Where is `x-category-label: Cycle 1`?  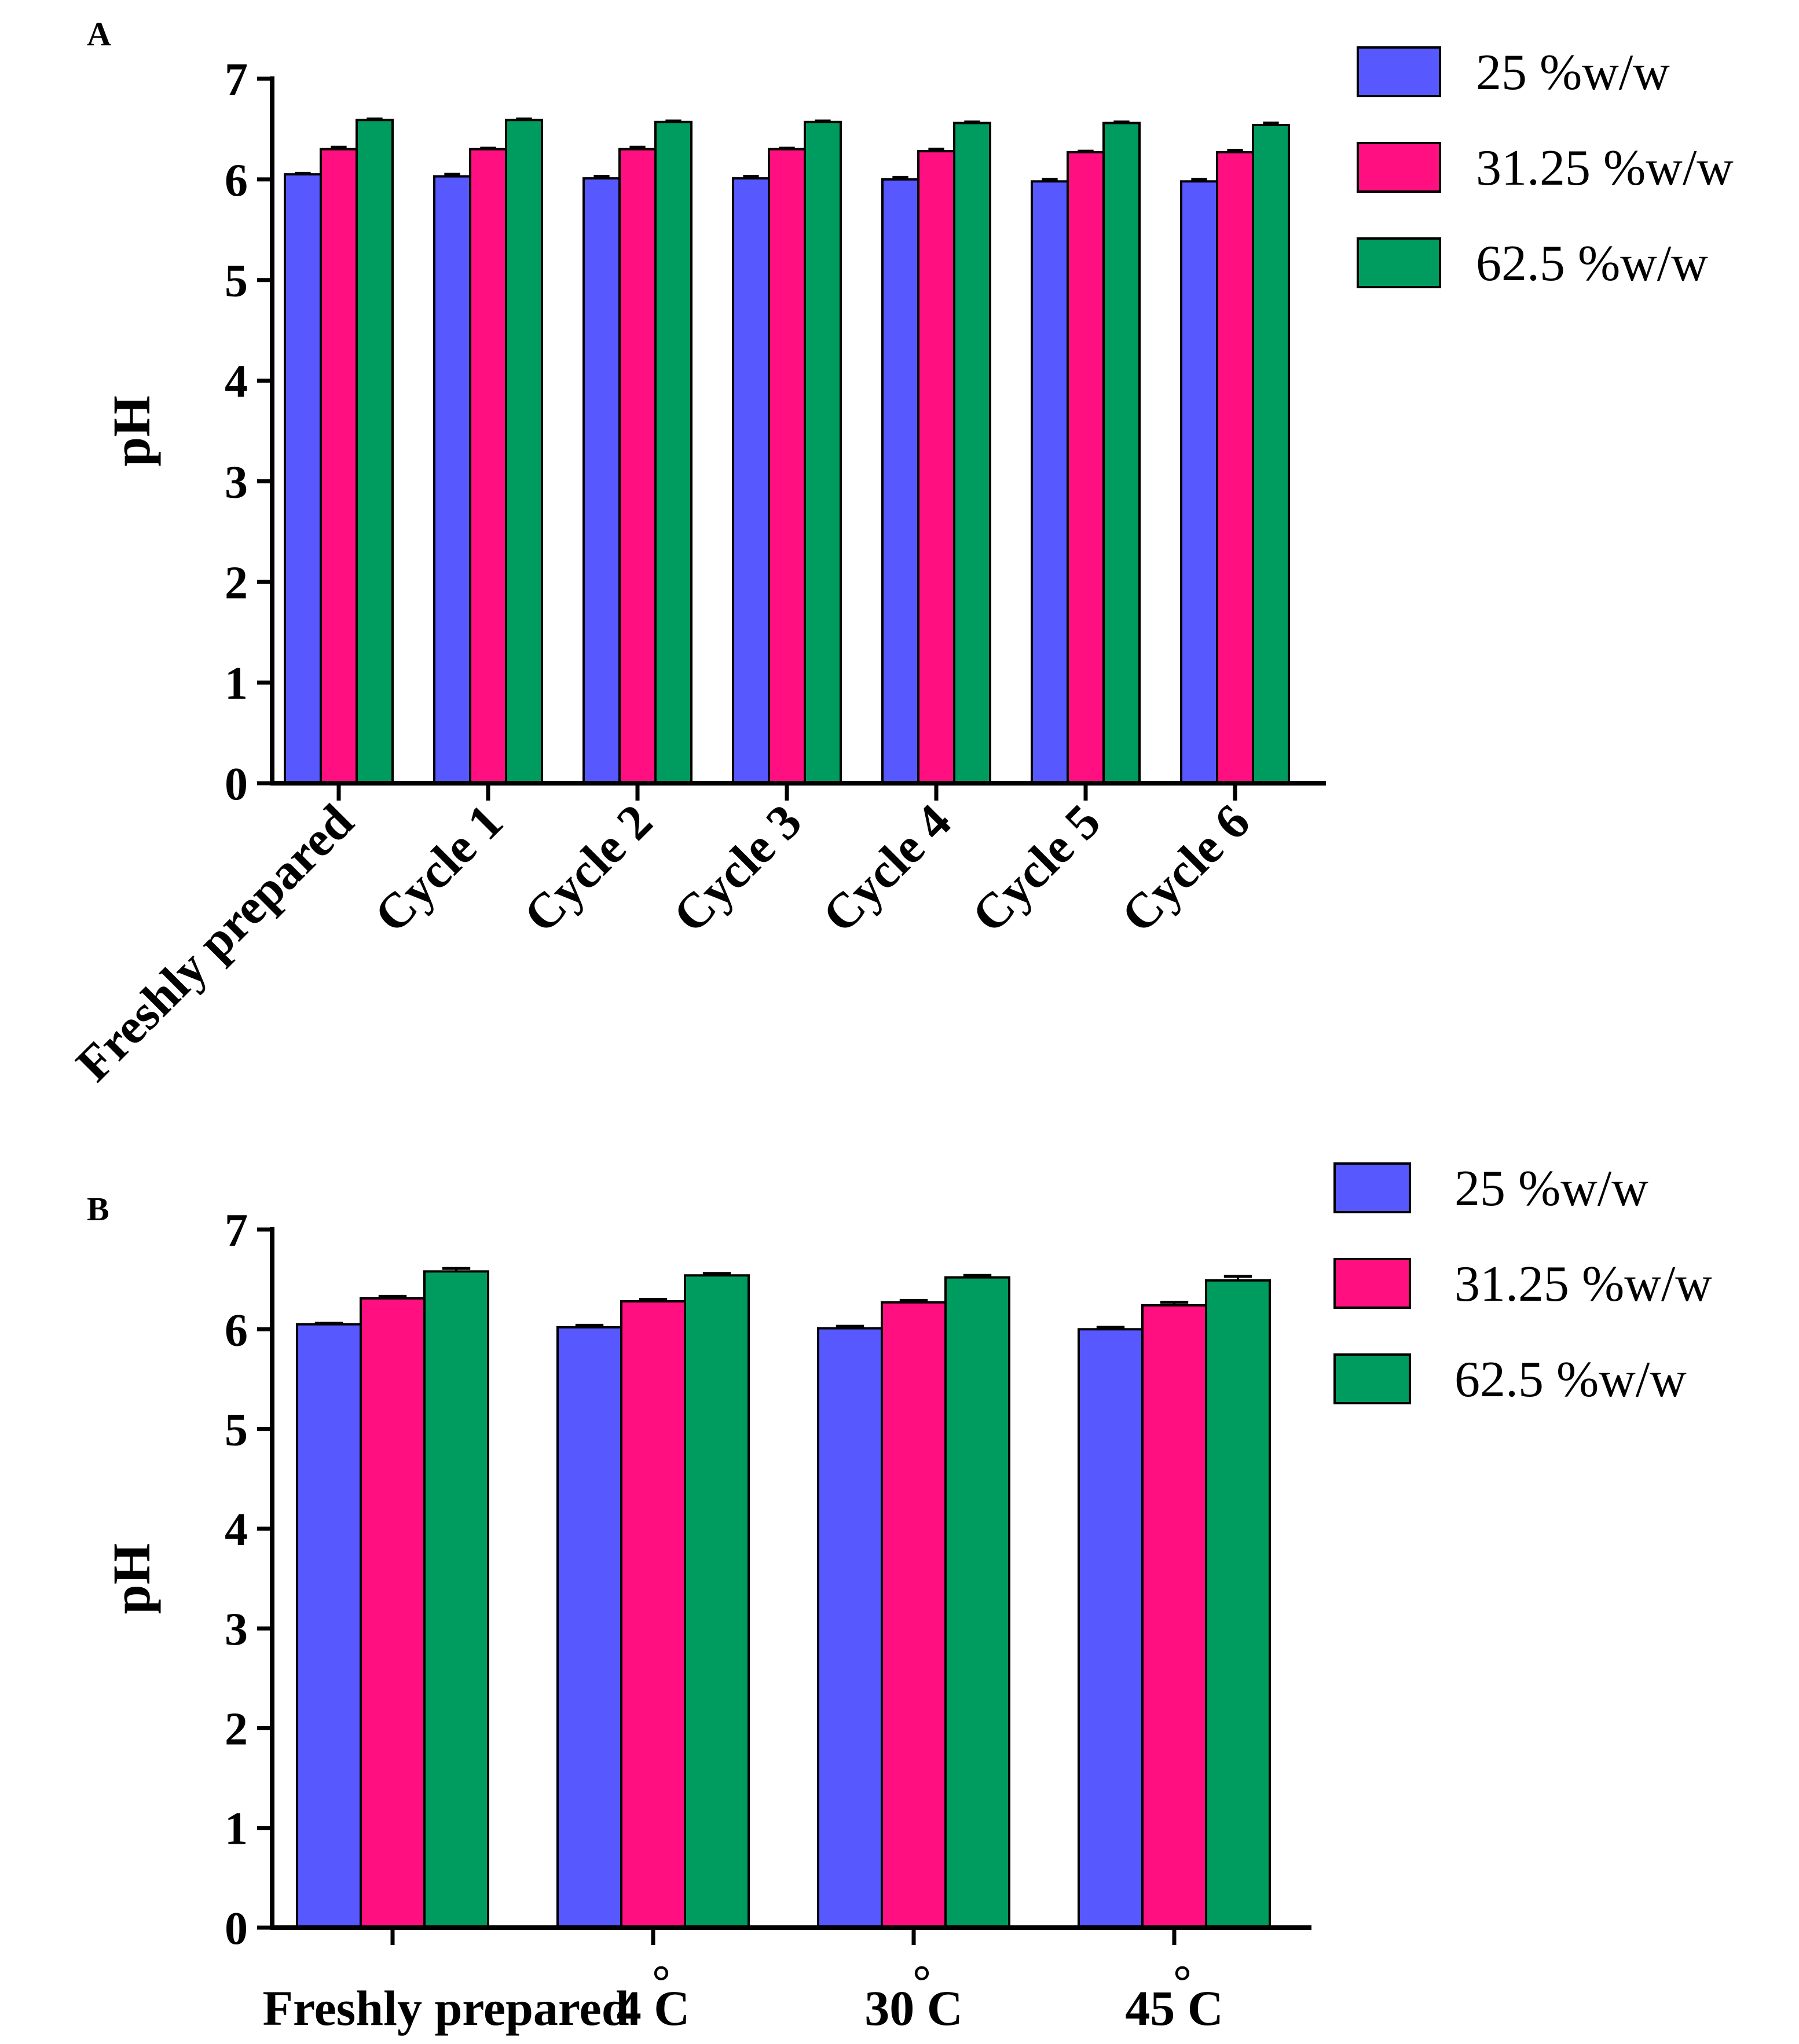
x-category-label: Cycle 1 is located at coordinates (439, 869).